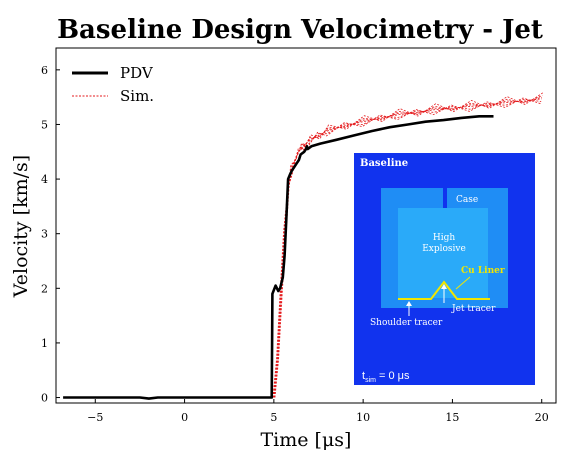 The image size is (564, 454). What do you see at coordinates (444, 249) in the screenshot?
I see `inset-label-explosive: Explosive` at bounding box center [444, 249].